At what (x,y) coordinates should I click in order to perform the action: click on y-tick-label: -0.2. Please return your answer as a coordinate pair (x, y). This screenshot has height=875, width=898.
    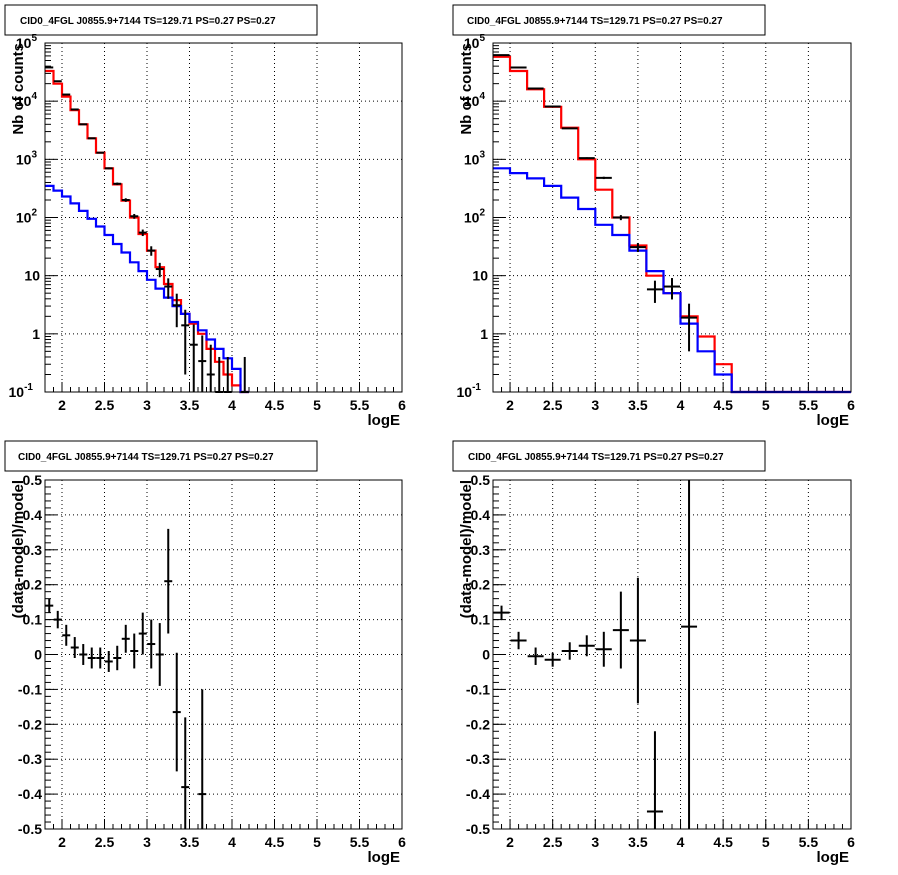
    Looking at the image, I should click on (478, 724).